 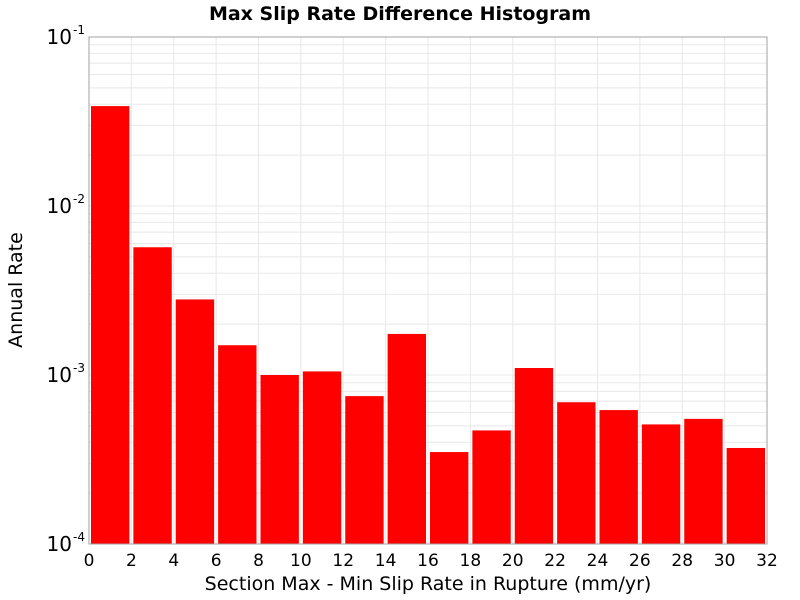 What do you see at coordinates (428, 561) in the screenshot?
I see `x-tick-label: 16` at bounding box center [428, 561].